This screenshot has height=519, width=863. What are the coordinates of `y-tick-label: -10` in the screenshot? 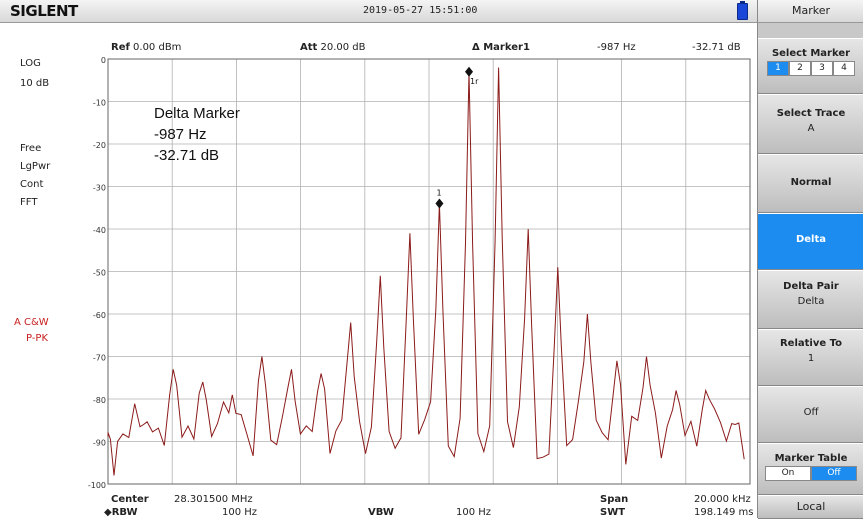 It's located at (99, 103).